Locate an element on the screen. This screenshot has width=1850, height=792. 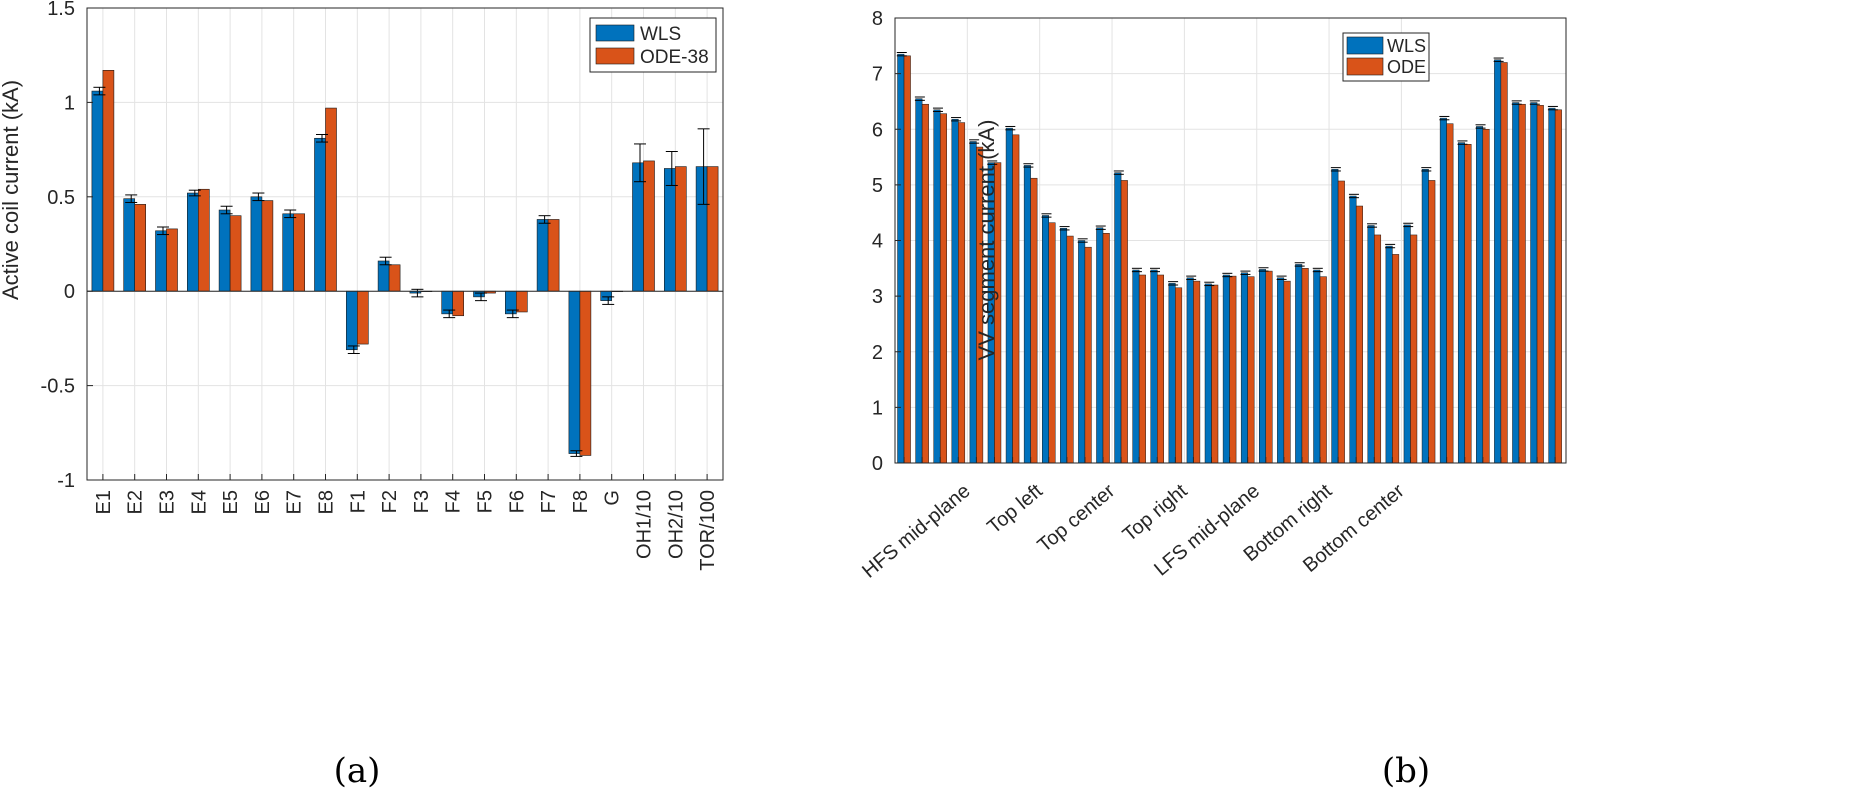
panel-b-xtick-label: Top left is located at coordinates (1015, 509).